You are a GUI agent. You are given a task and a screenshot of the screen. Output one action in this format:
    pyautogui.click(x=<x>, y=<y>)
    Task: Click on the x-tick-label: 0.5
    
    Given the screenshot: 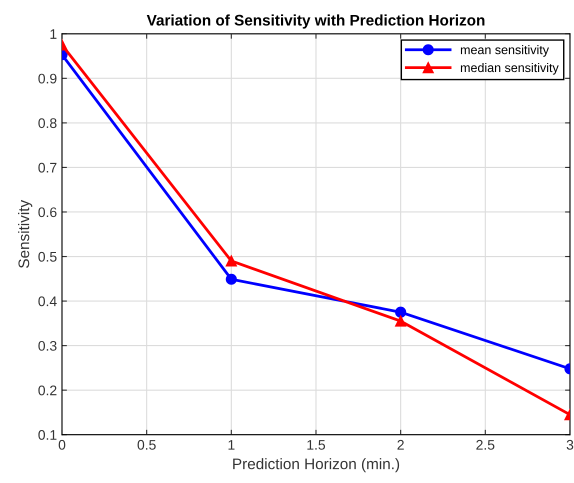 What is the action you would take?
    pyautogui.click(x=147, y=445)
    